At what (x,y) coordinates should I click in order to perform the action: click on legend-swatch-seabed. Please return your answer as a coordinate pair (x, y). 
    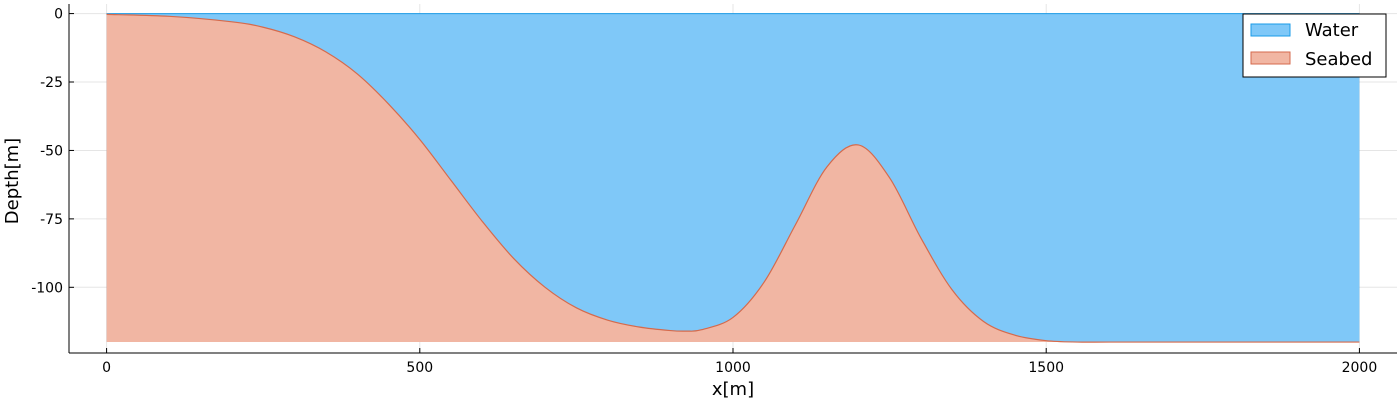
    Looking at the image, I should click on (1270, 58).